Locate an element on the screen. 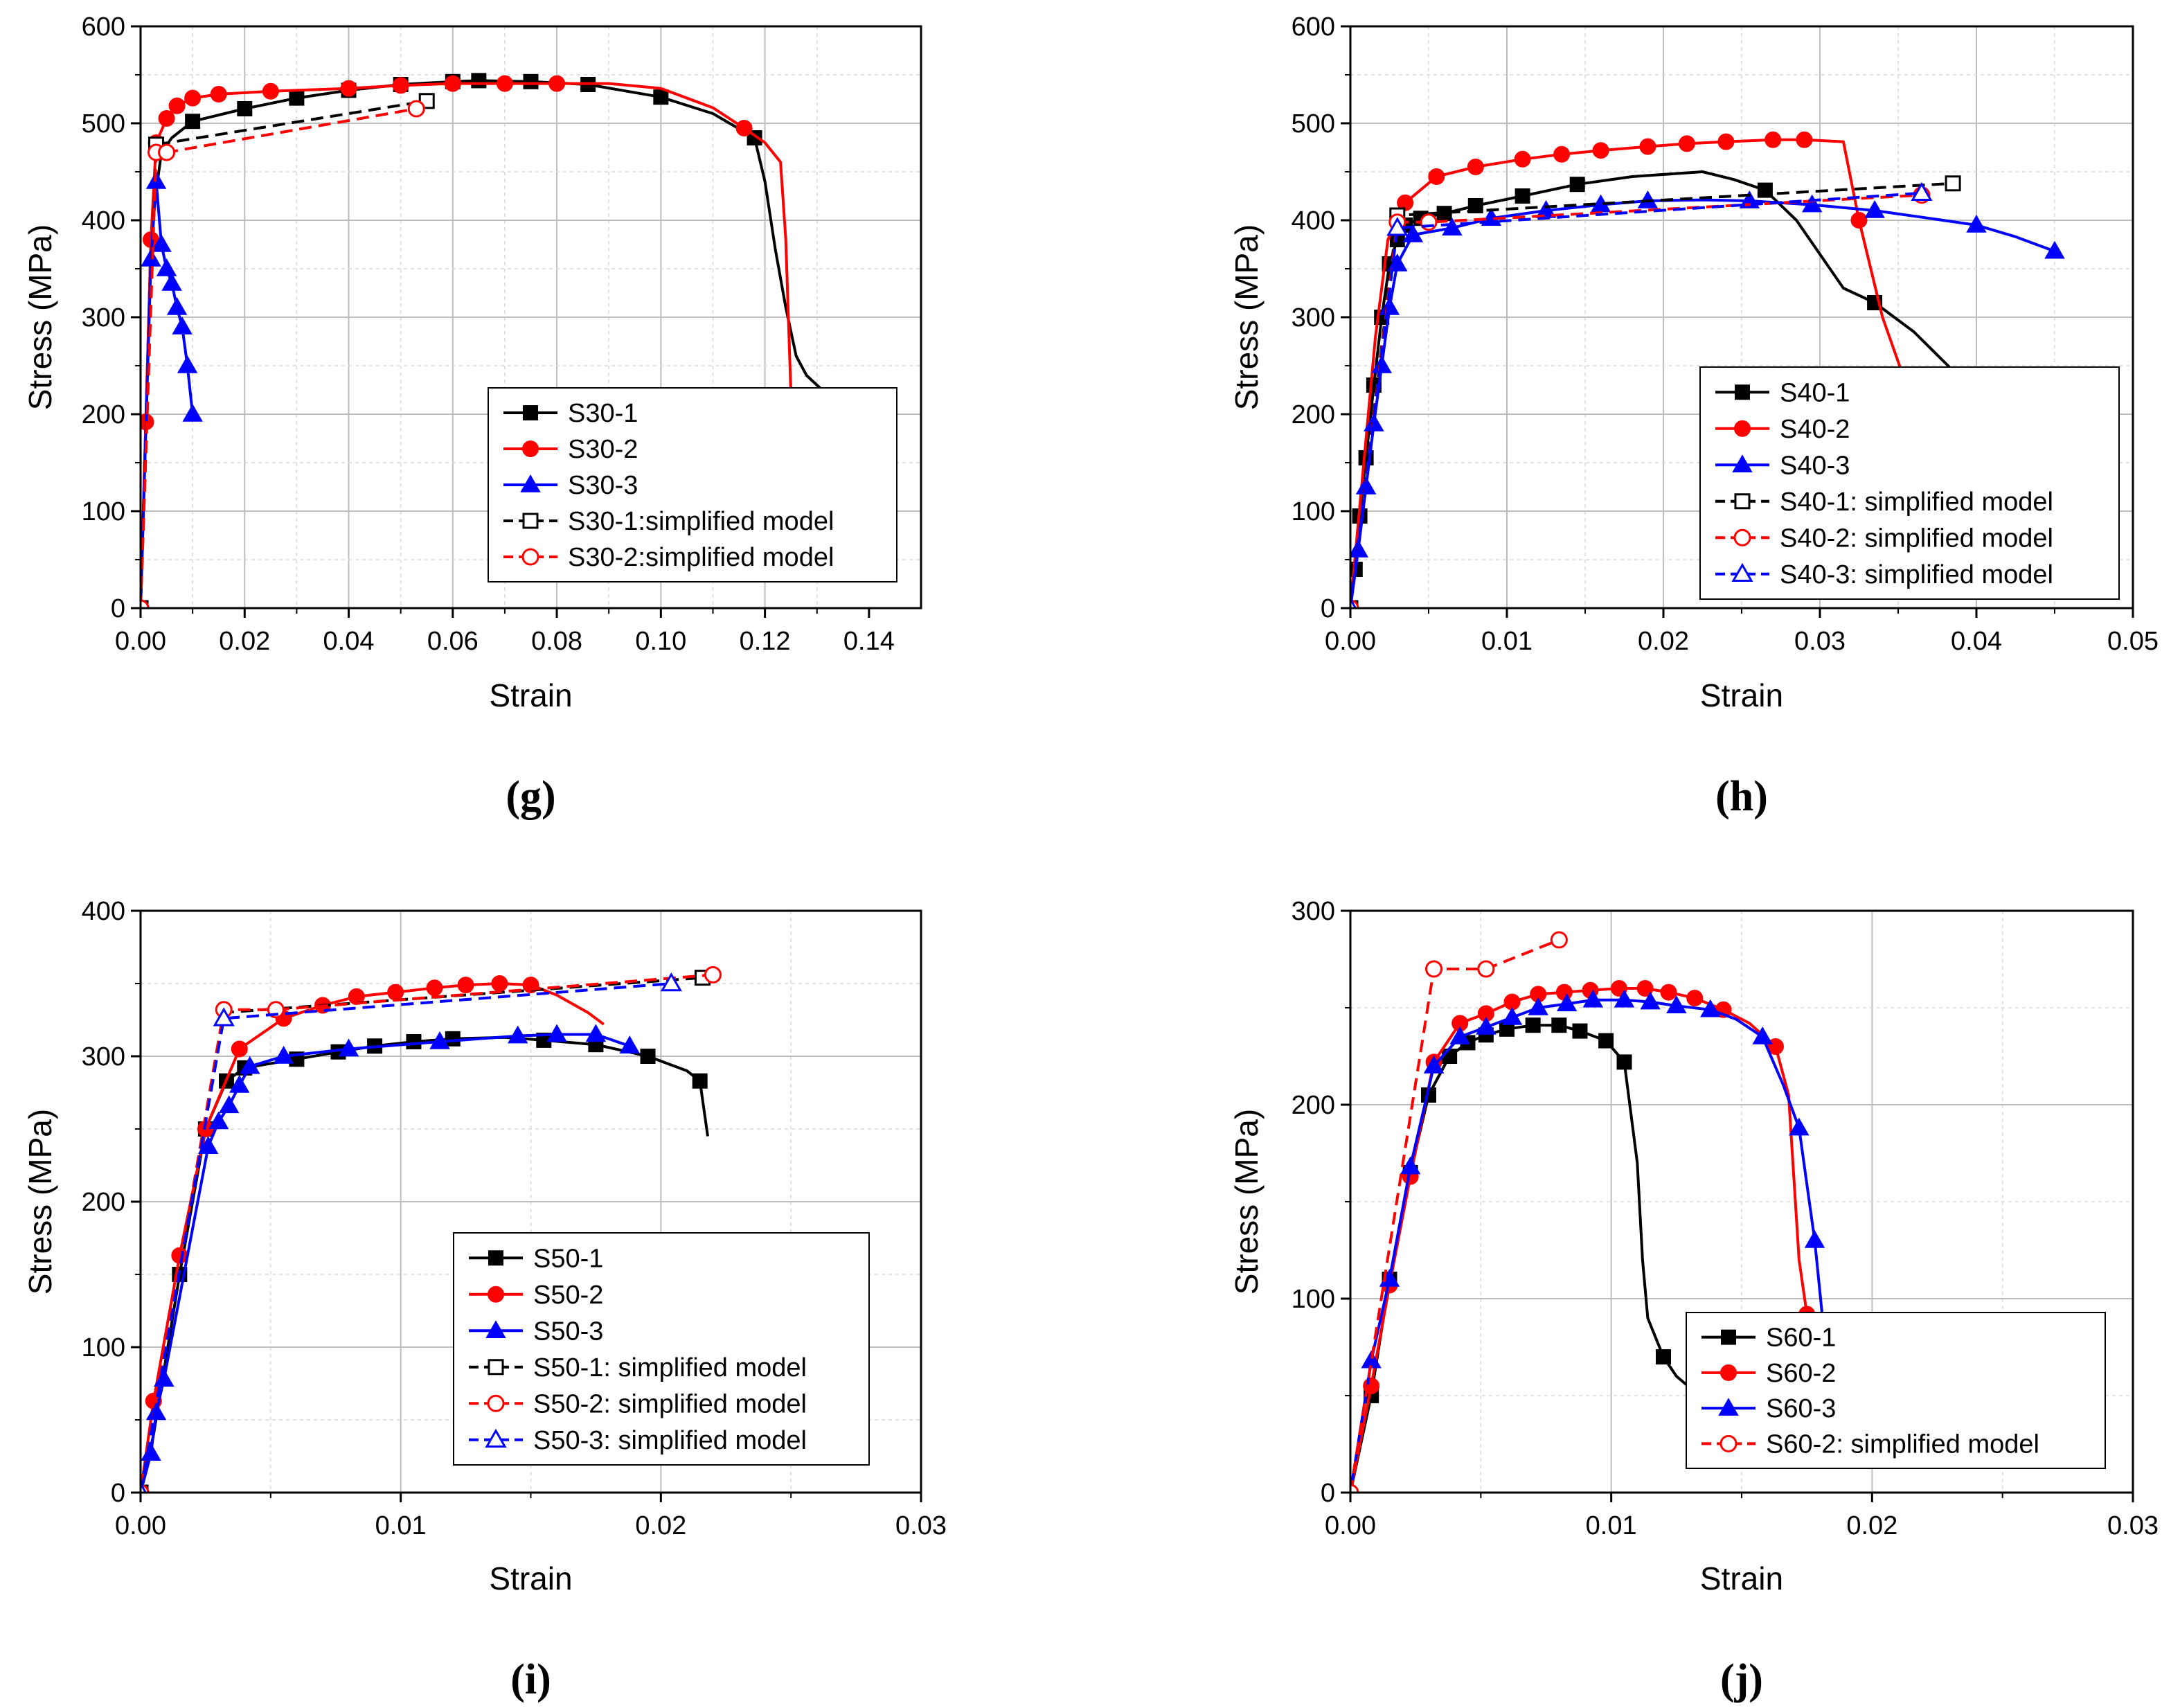 This screenshot has height=1708, width=2162. legend-label: S60-1 is located at coordinates (1801, 1338).